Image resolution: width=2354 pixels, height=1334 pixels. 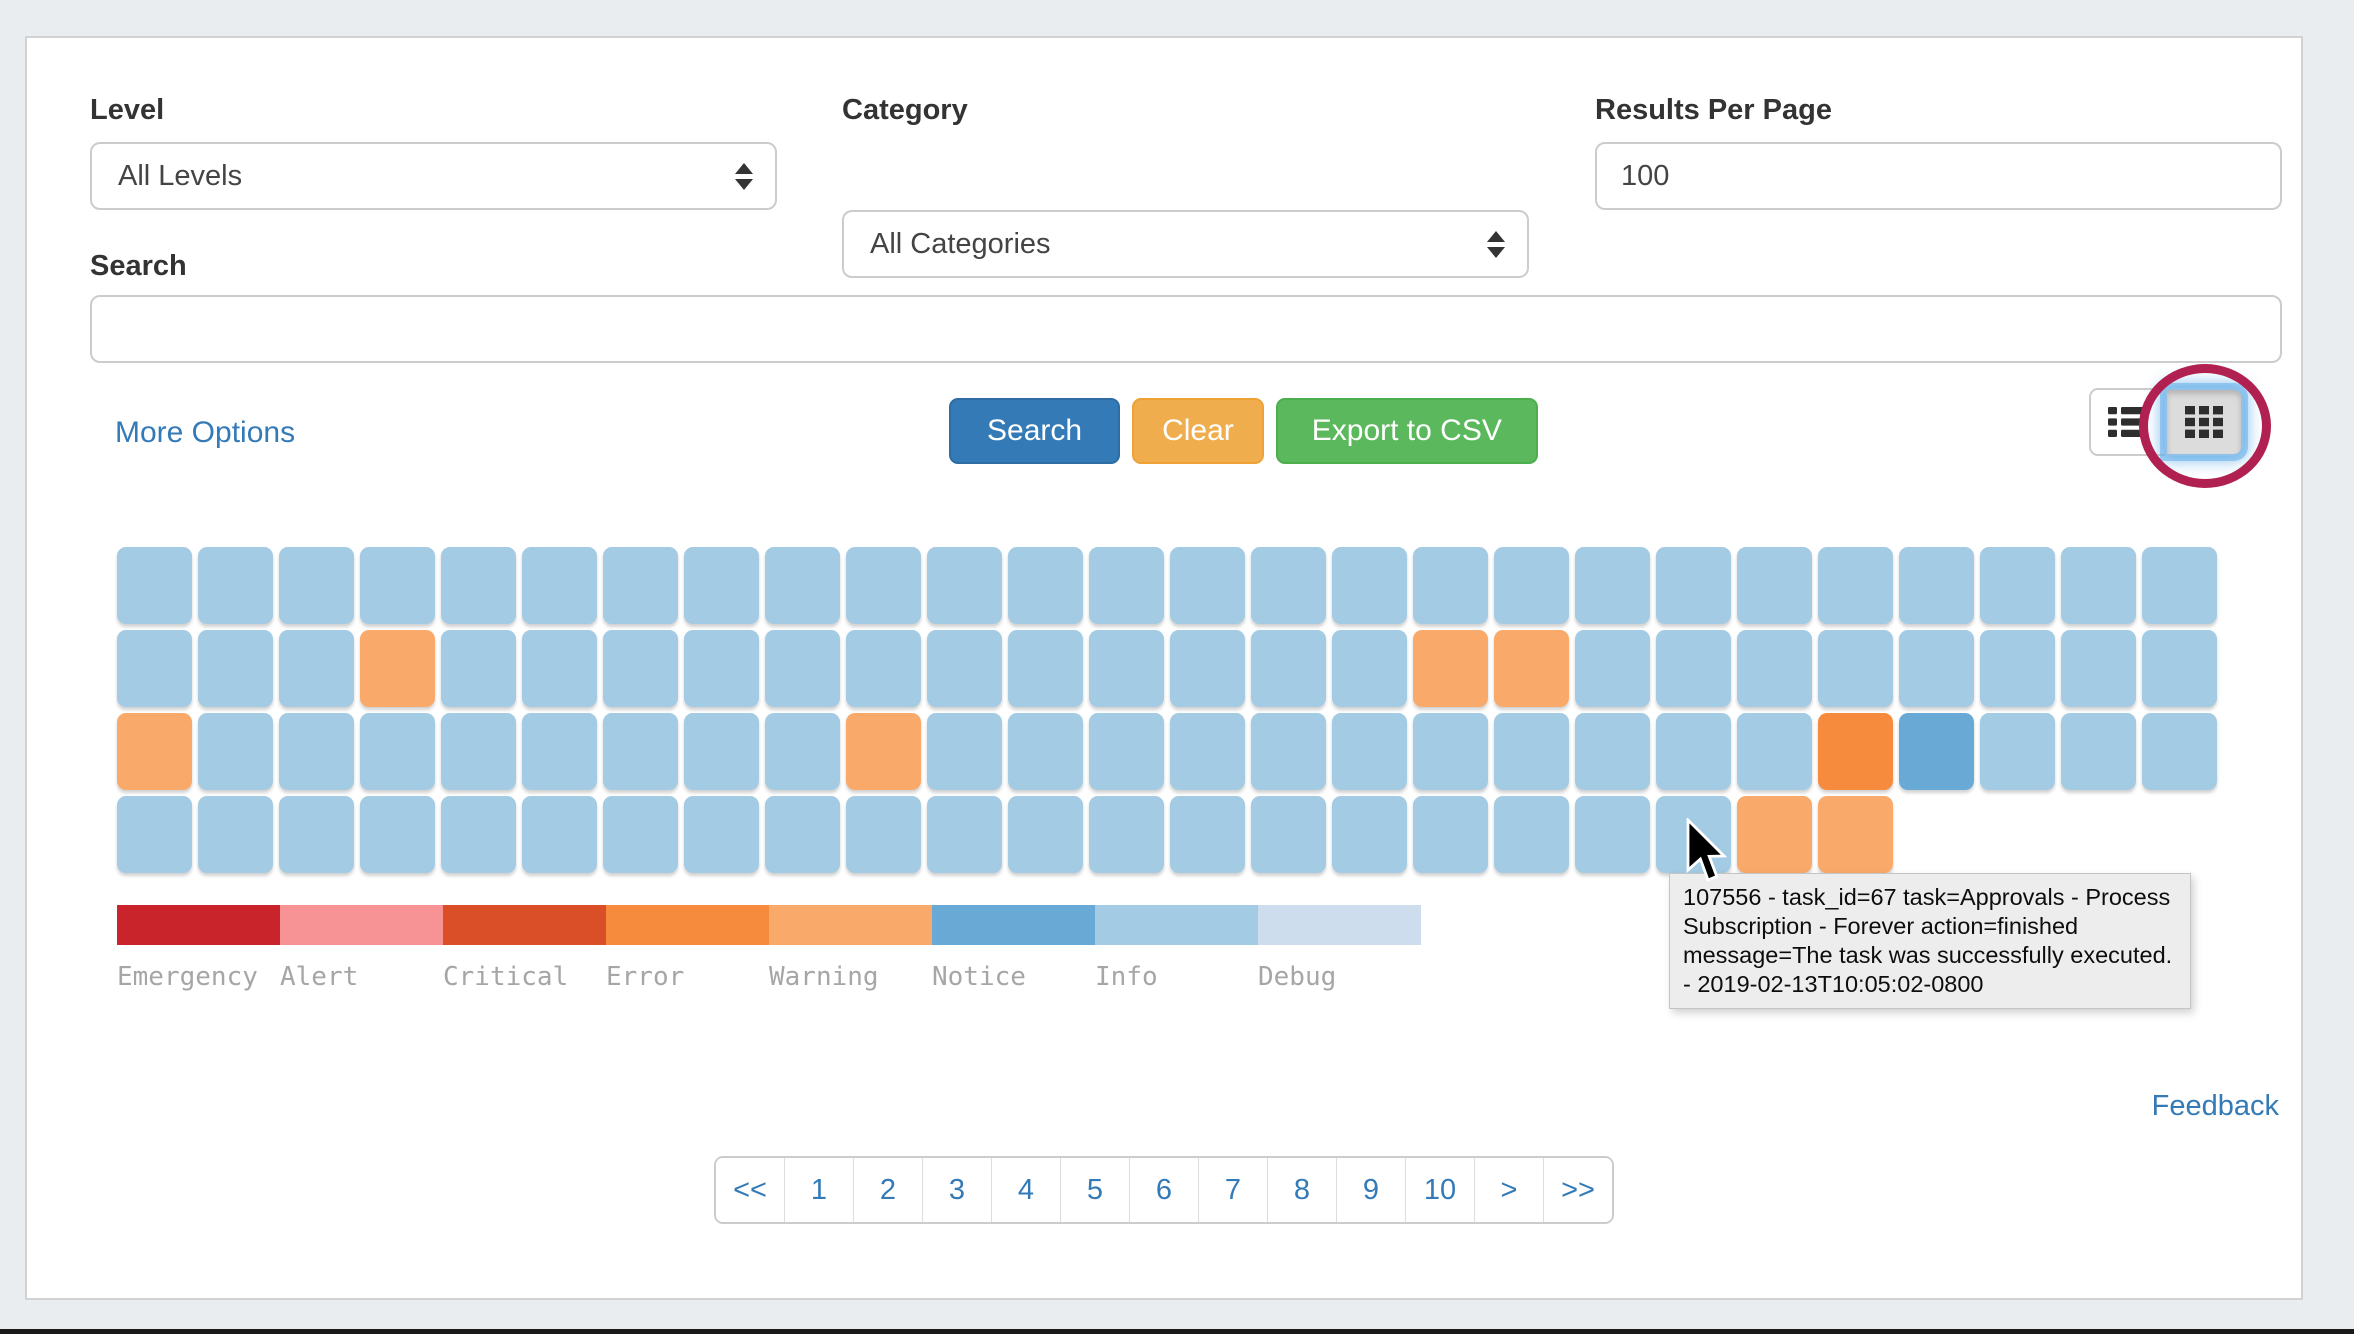 What do you see at coordinates (1938, 176) in the screenshot?
I see `results-per-page-input` at bounding box center [1938, 176].